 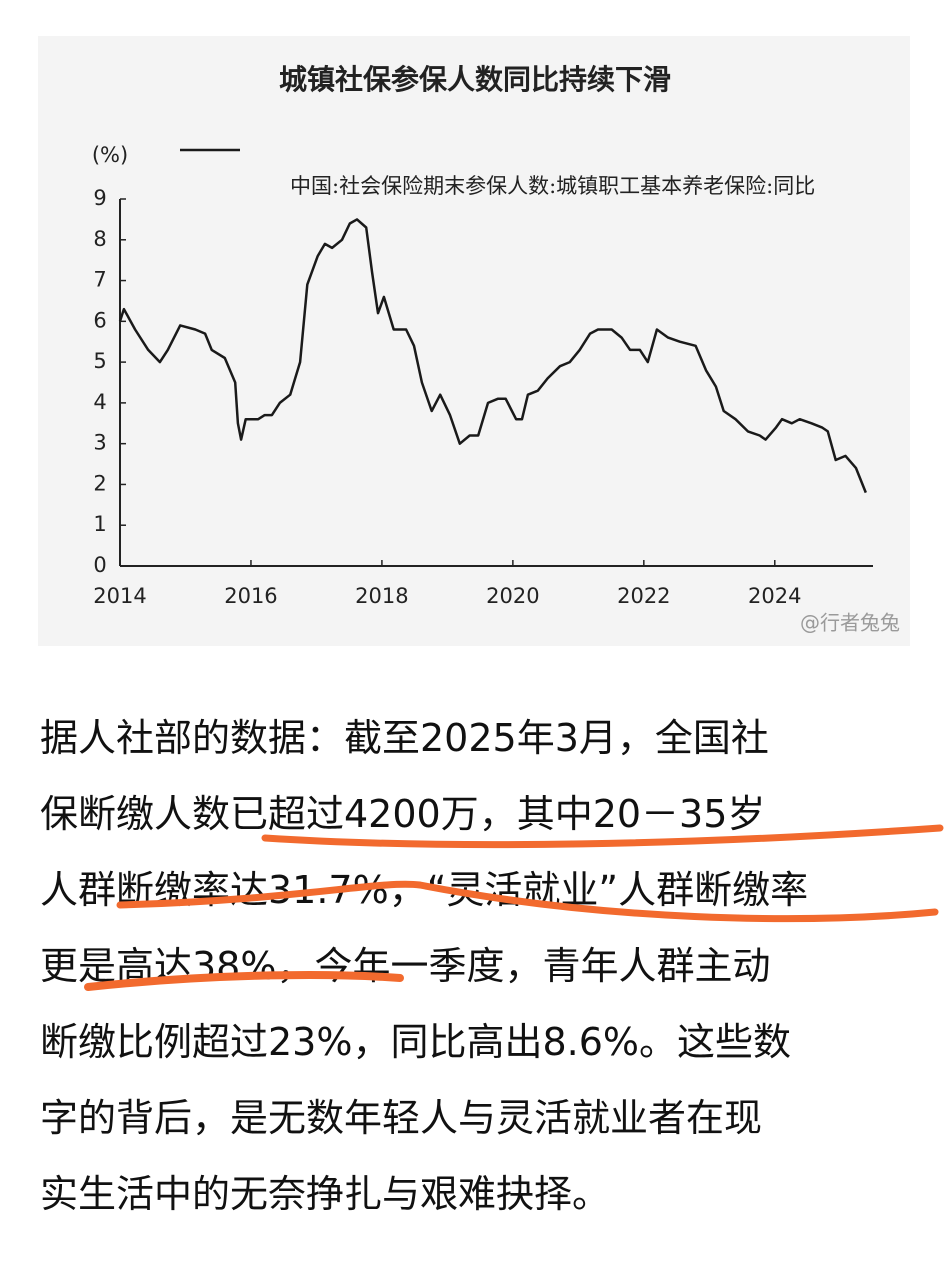 I want to click on article-line: 实生活中的无奈挣扎与艰难抉择。, so click(x=325, y=1194).